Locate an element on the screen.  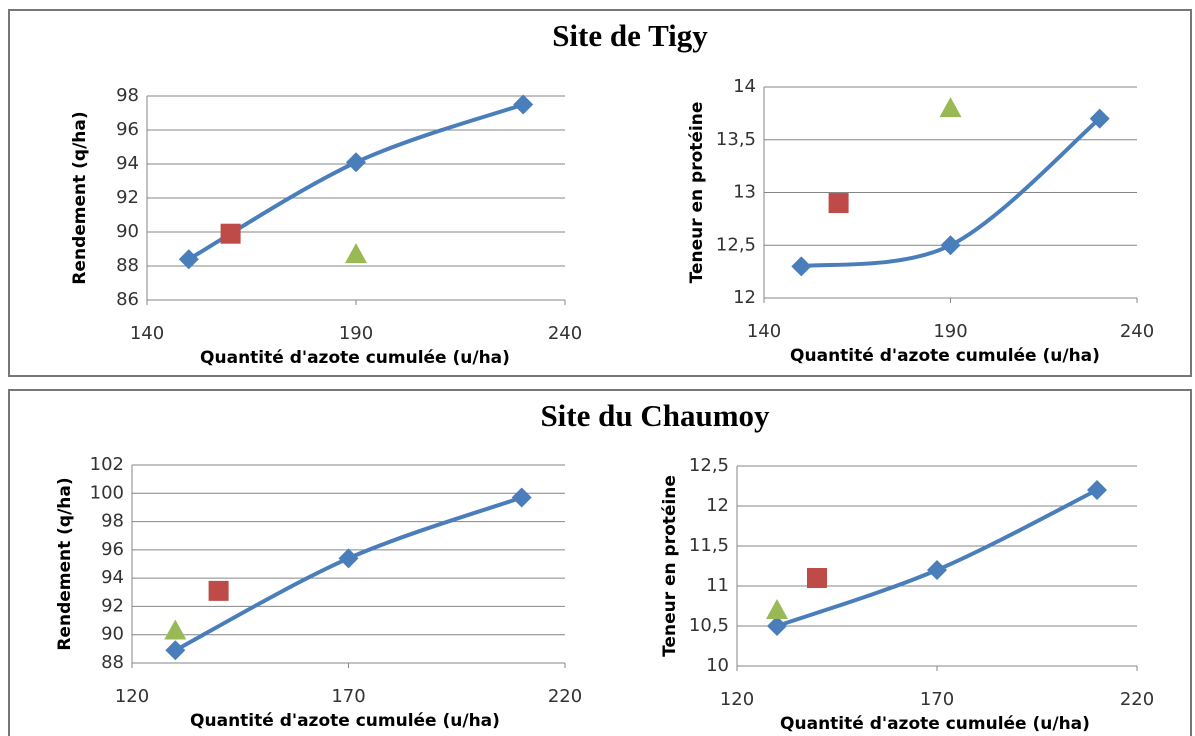
panel-title: Site de Tigy is located at coordinates (630, 35).